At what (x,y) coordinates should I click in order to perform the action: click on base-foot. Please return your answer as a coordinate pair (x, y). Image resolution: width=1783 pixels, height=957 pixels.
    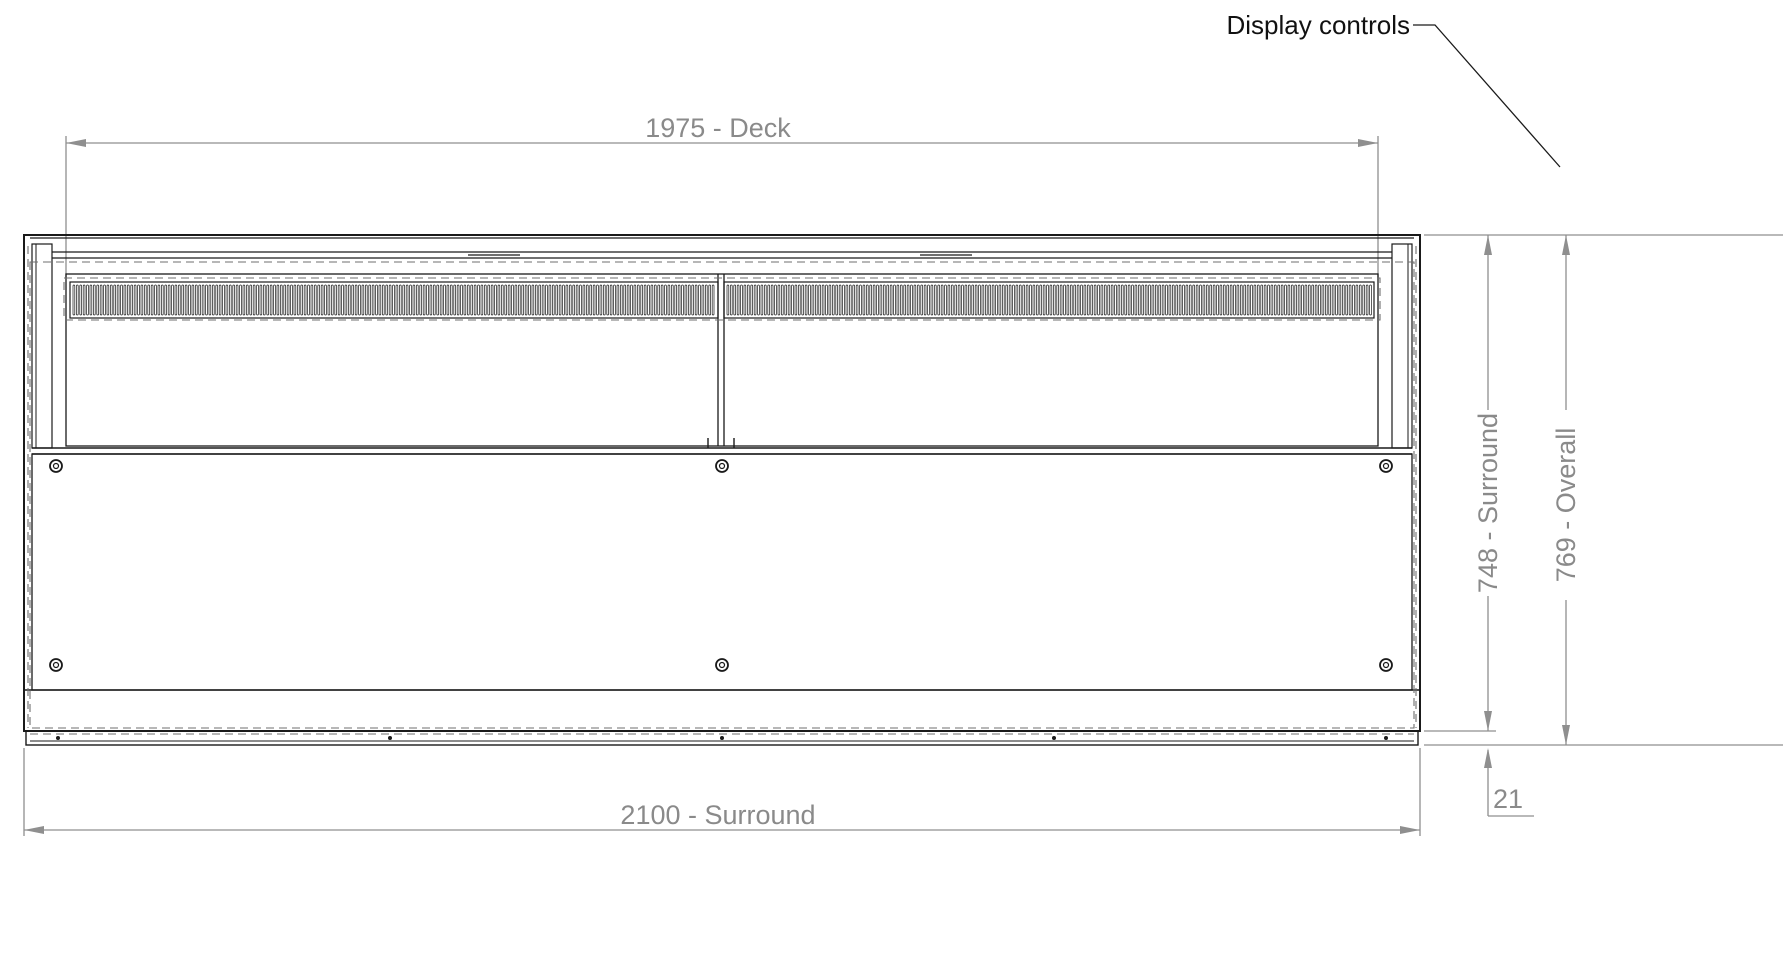
    Looking at the image, I should click on (1054, 738).